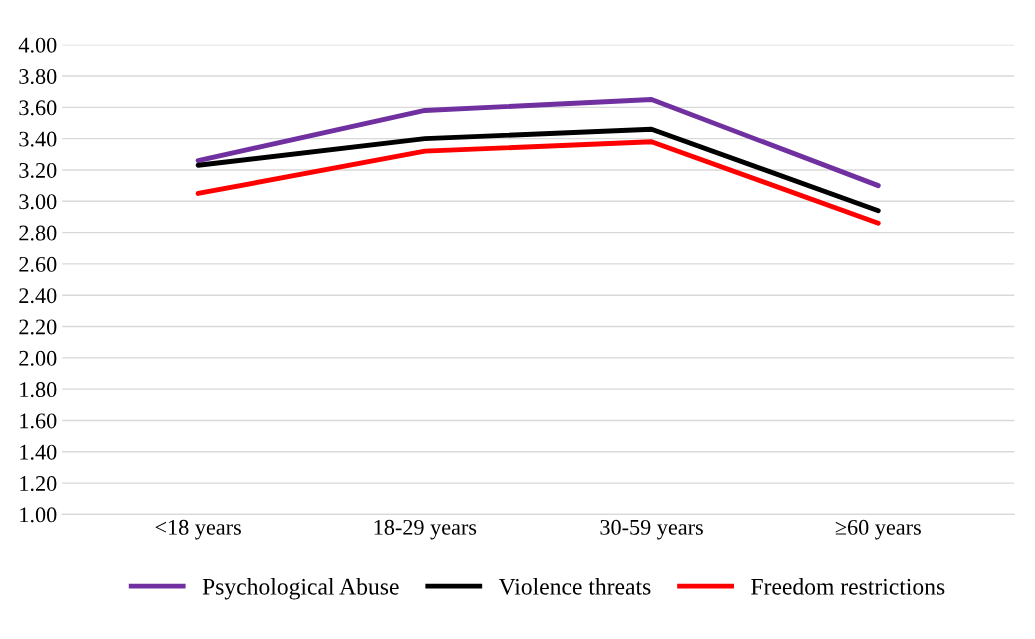  I want to click on y-tick-label: 1.00, so click(38, 515).